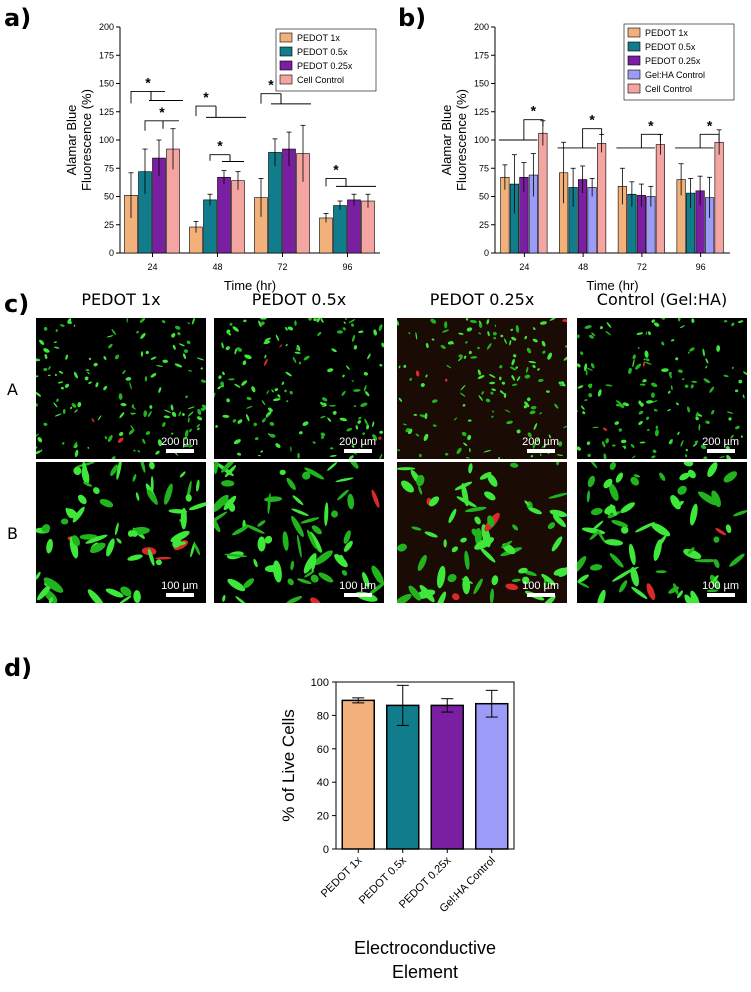 This screenshot has height=992, width=751. Describe the element at coordinates (484, 168) in the screenshot. I see `y-tick-label: 75` at that location.